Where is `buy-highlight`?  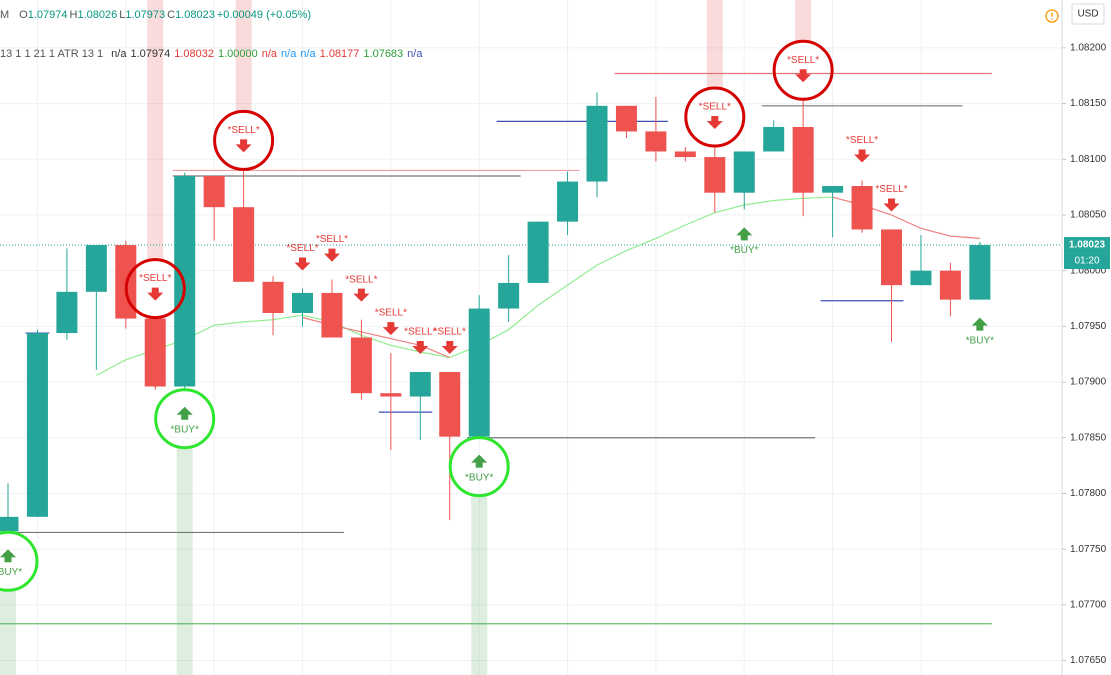 buy-highlight is located at coordinates (479, 467).